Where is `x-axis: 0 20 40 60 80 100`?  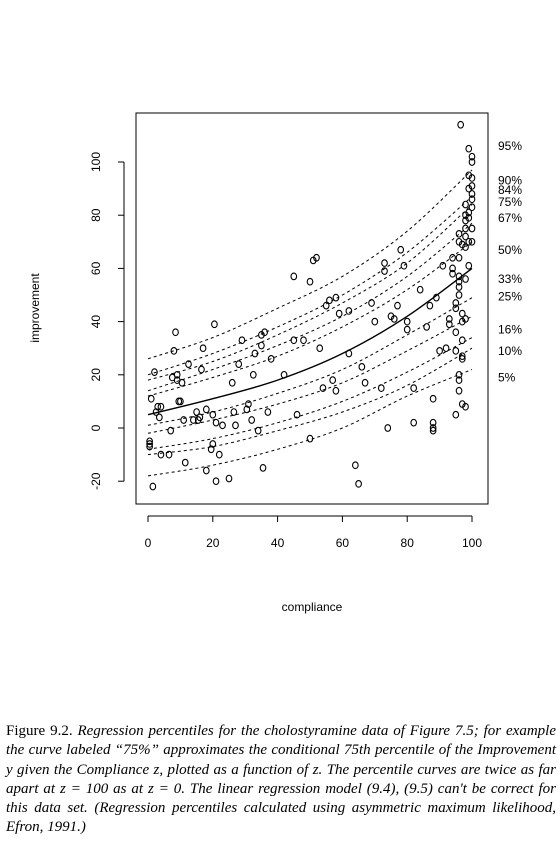 x-axis: 0 20 40 60 80 100 is located at coordinates (313, 532).